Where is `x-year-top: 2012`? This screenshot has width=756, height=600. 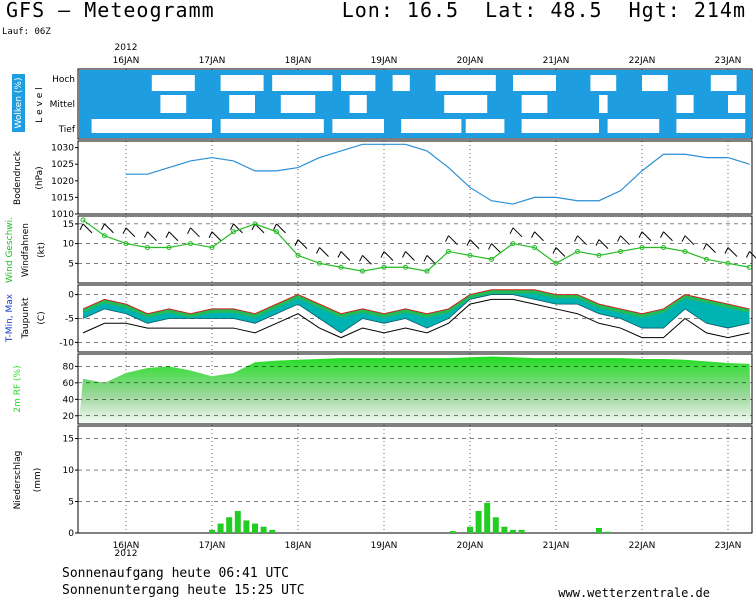
x-year-top: 2012 is located at coordinates (126, 48).